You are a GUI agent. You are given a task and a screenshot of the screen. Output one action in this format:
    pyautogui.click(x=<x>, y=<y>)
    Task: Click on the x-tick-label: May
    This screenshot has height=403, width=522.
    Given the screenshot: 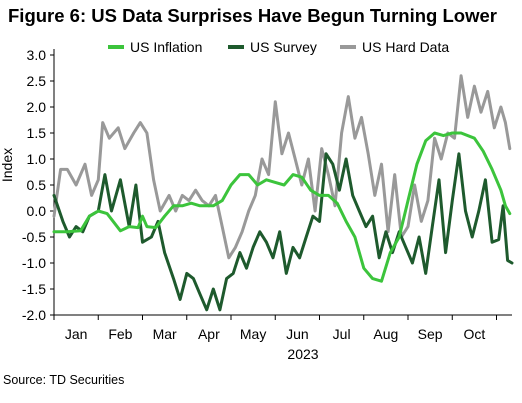 What is the action you would take?
    pyautogui.click(x=253, y=334)
    